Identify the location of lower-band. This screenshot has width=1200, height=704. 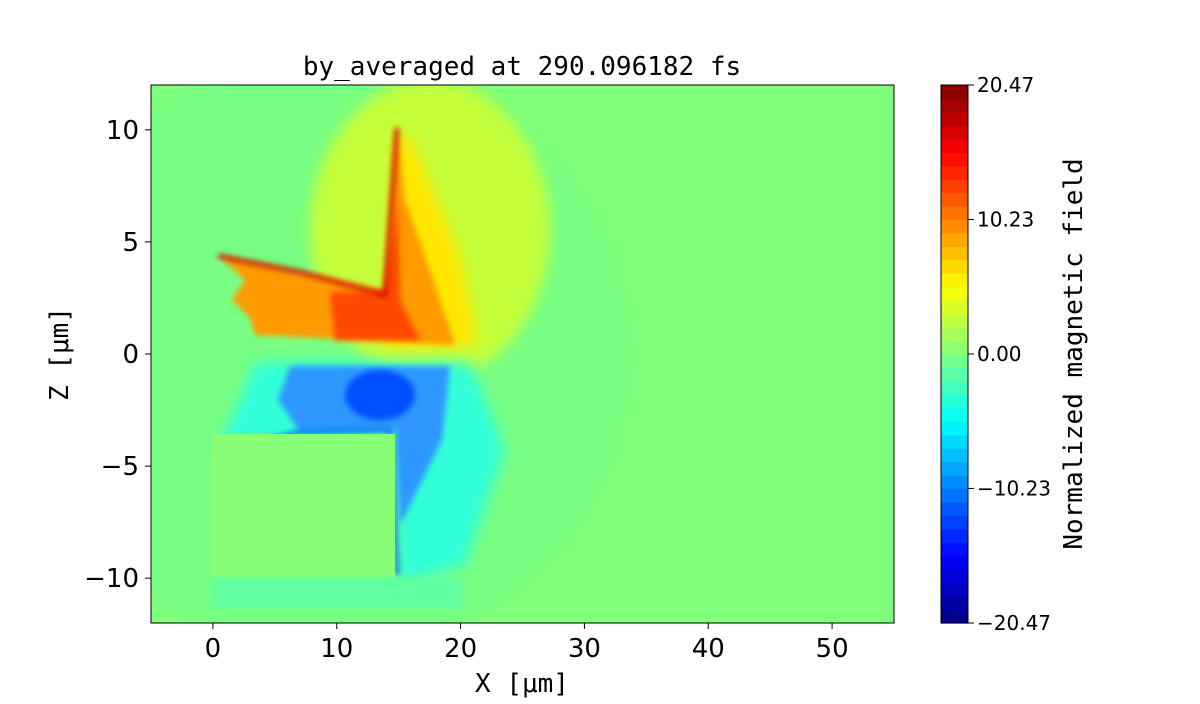
(337, 593).